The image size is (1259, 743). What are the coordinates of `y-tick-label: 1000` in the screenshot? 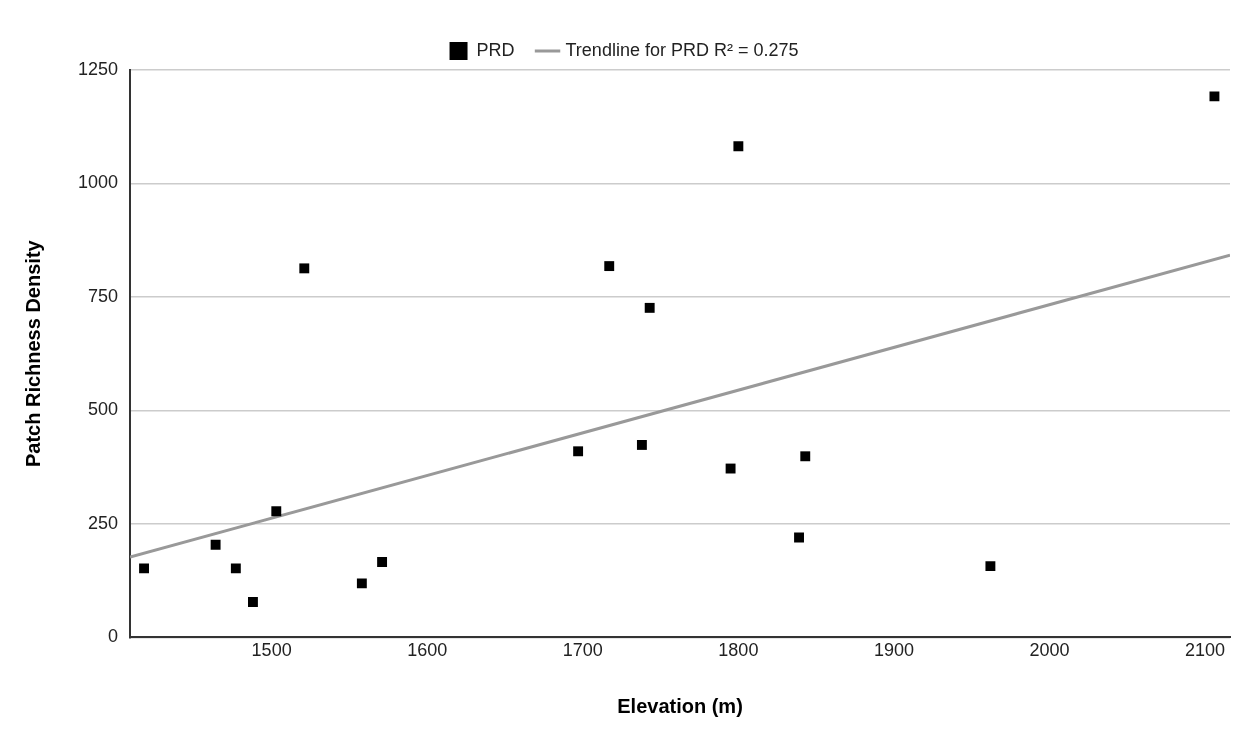 It's located at (98, 182).